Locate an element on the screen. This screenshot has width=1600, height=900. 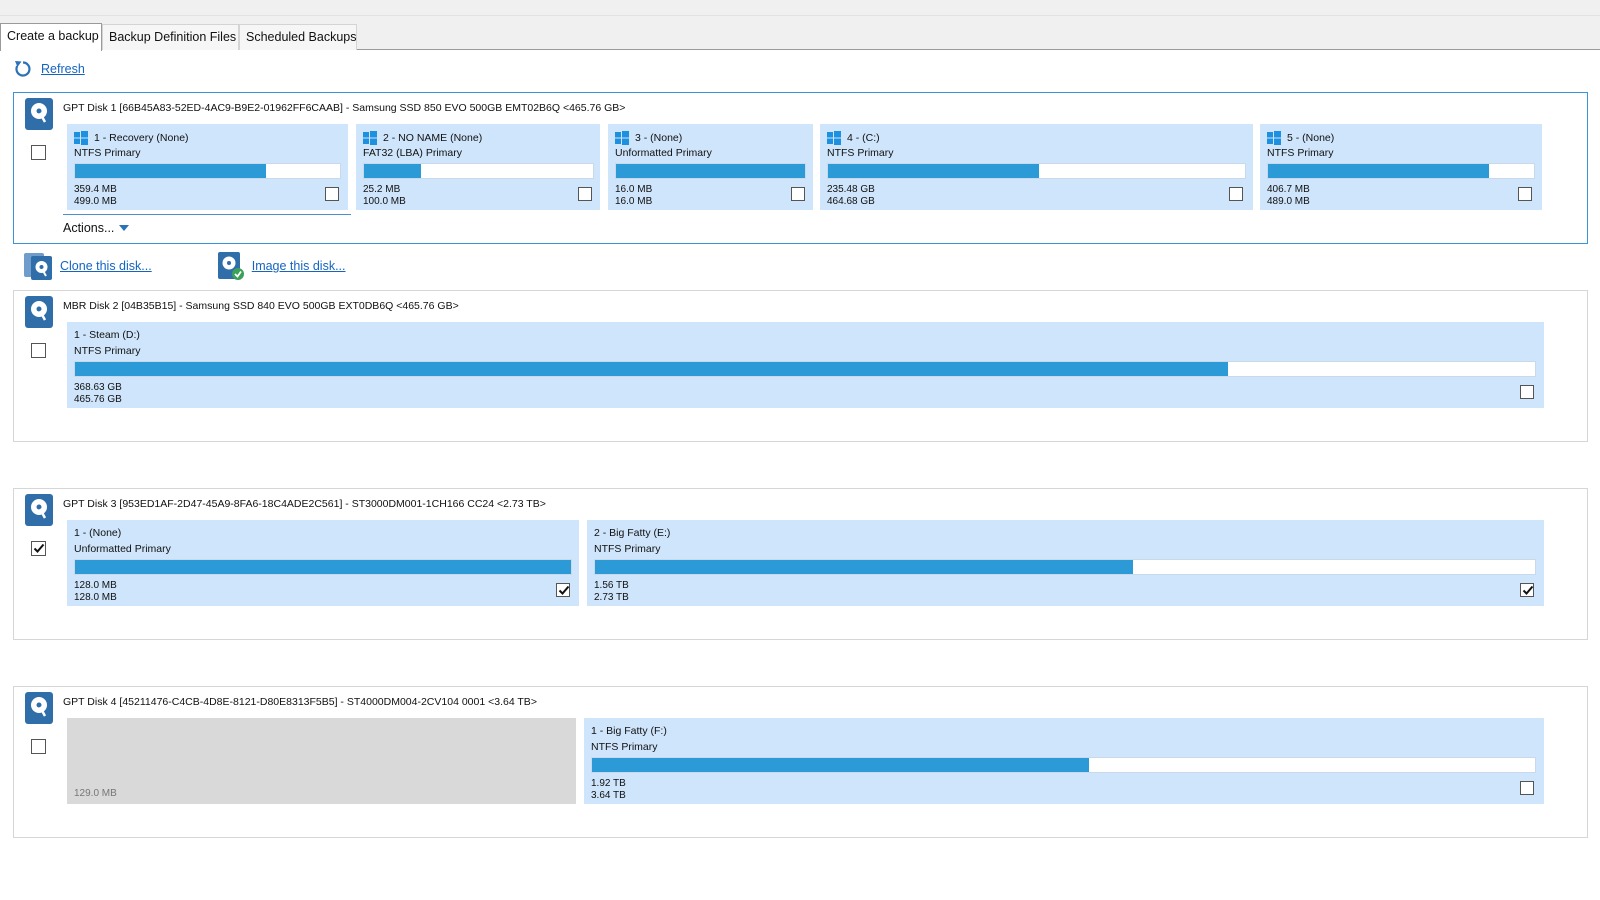
refresh-control: Refresh is located at coordinates (49, 69).